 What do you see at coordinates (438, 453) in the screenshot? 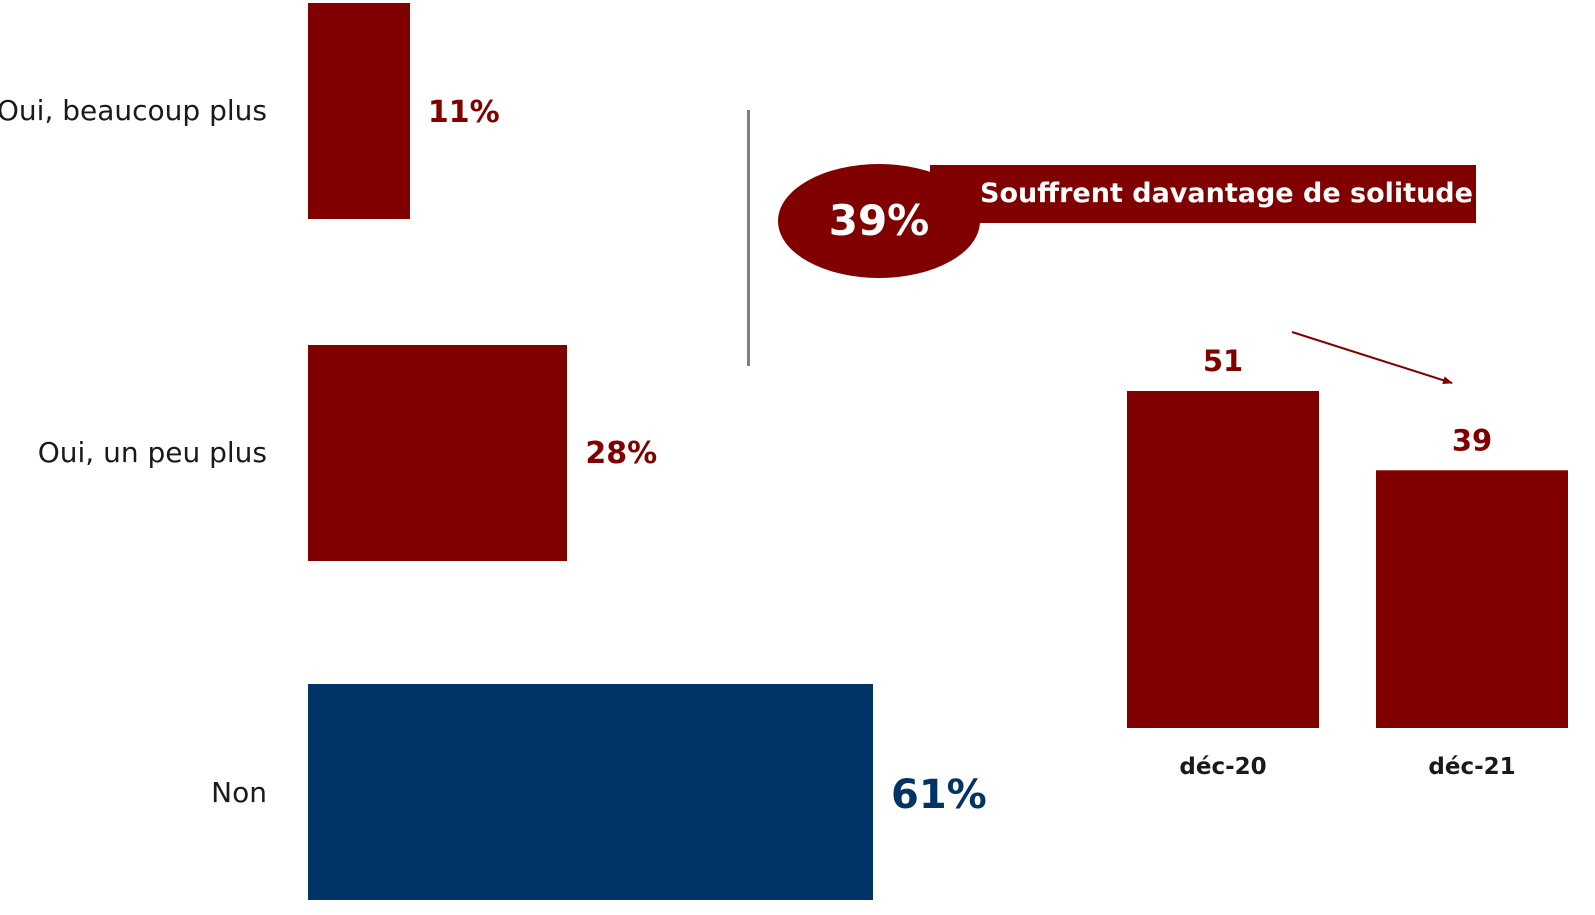
I see `bar-oui-un-peu-plus` at bounding box center [438, 453].